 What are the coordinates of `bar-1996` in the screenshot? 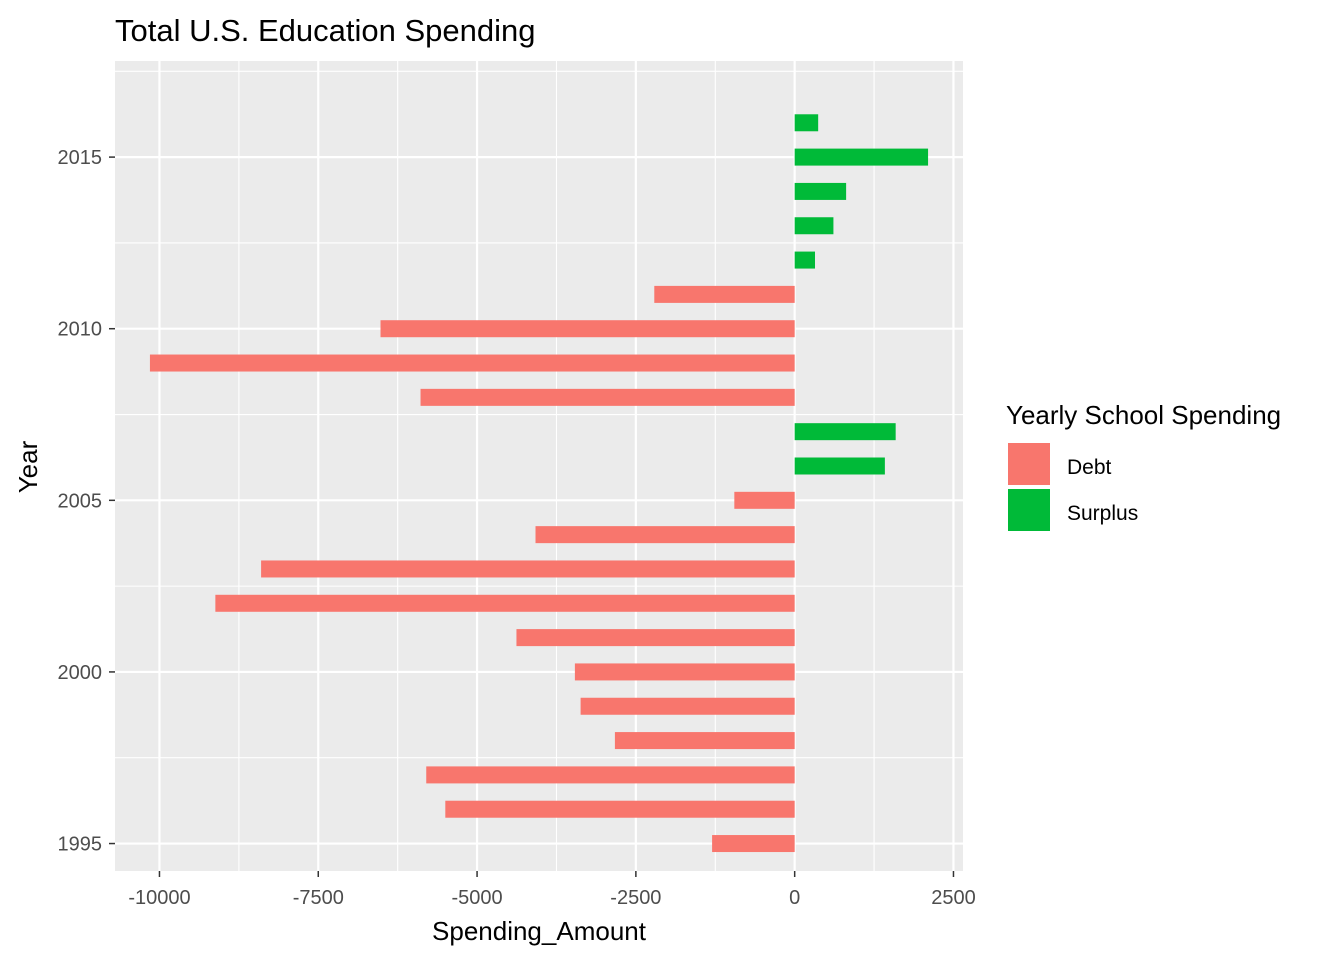 It's located at (620, 809).